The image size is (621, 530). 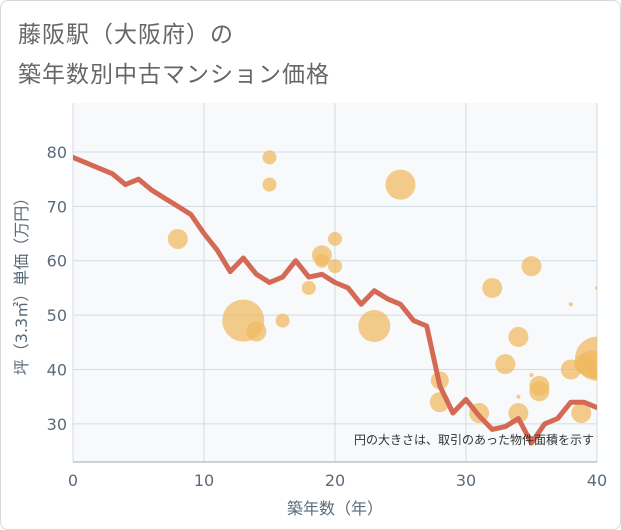 What do you see at coordinates (57, 424) in the screenshot?
I see `y-tick-label: 30` at bounding box center [57, 424].